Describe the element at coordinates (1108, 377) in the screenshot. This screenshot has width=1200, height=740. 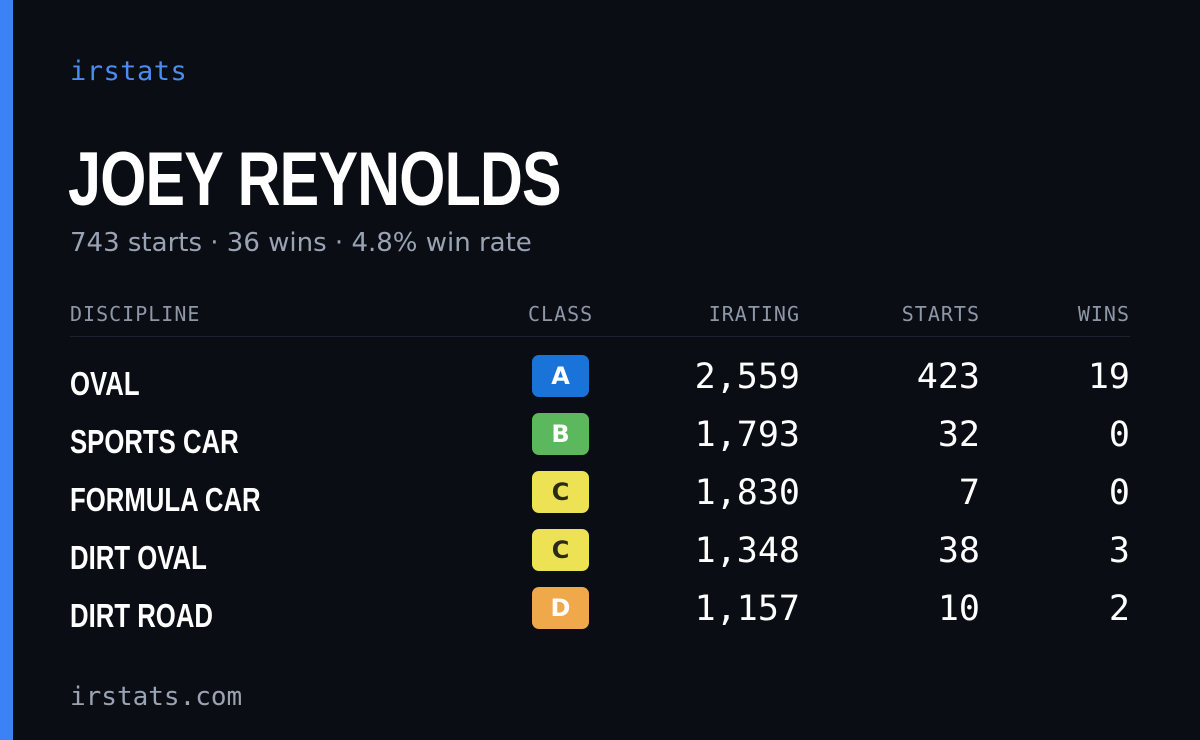
I see `wins-value: 19` at that location.